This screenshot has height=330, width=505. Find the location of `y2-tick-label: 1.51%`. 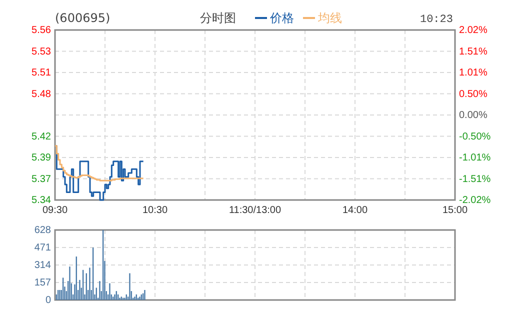

y2-tick-label: 1.51% is located at coordinates (473, 52).